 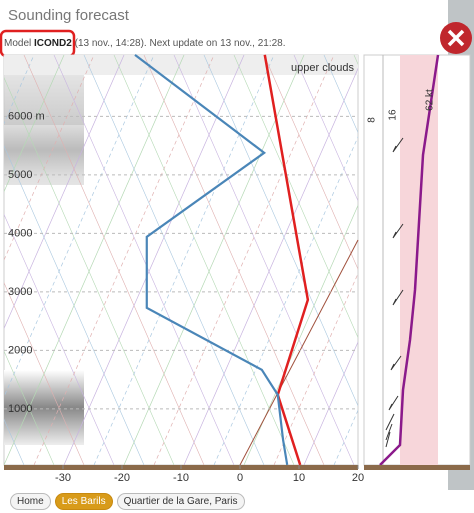 I want to click on x-tick-label: -30, so click(x=63, y=478).